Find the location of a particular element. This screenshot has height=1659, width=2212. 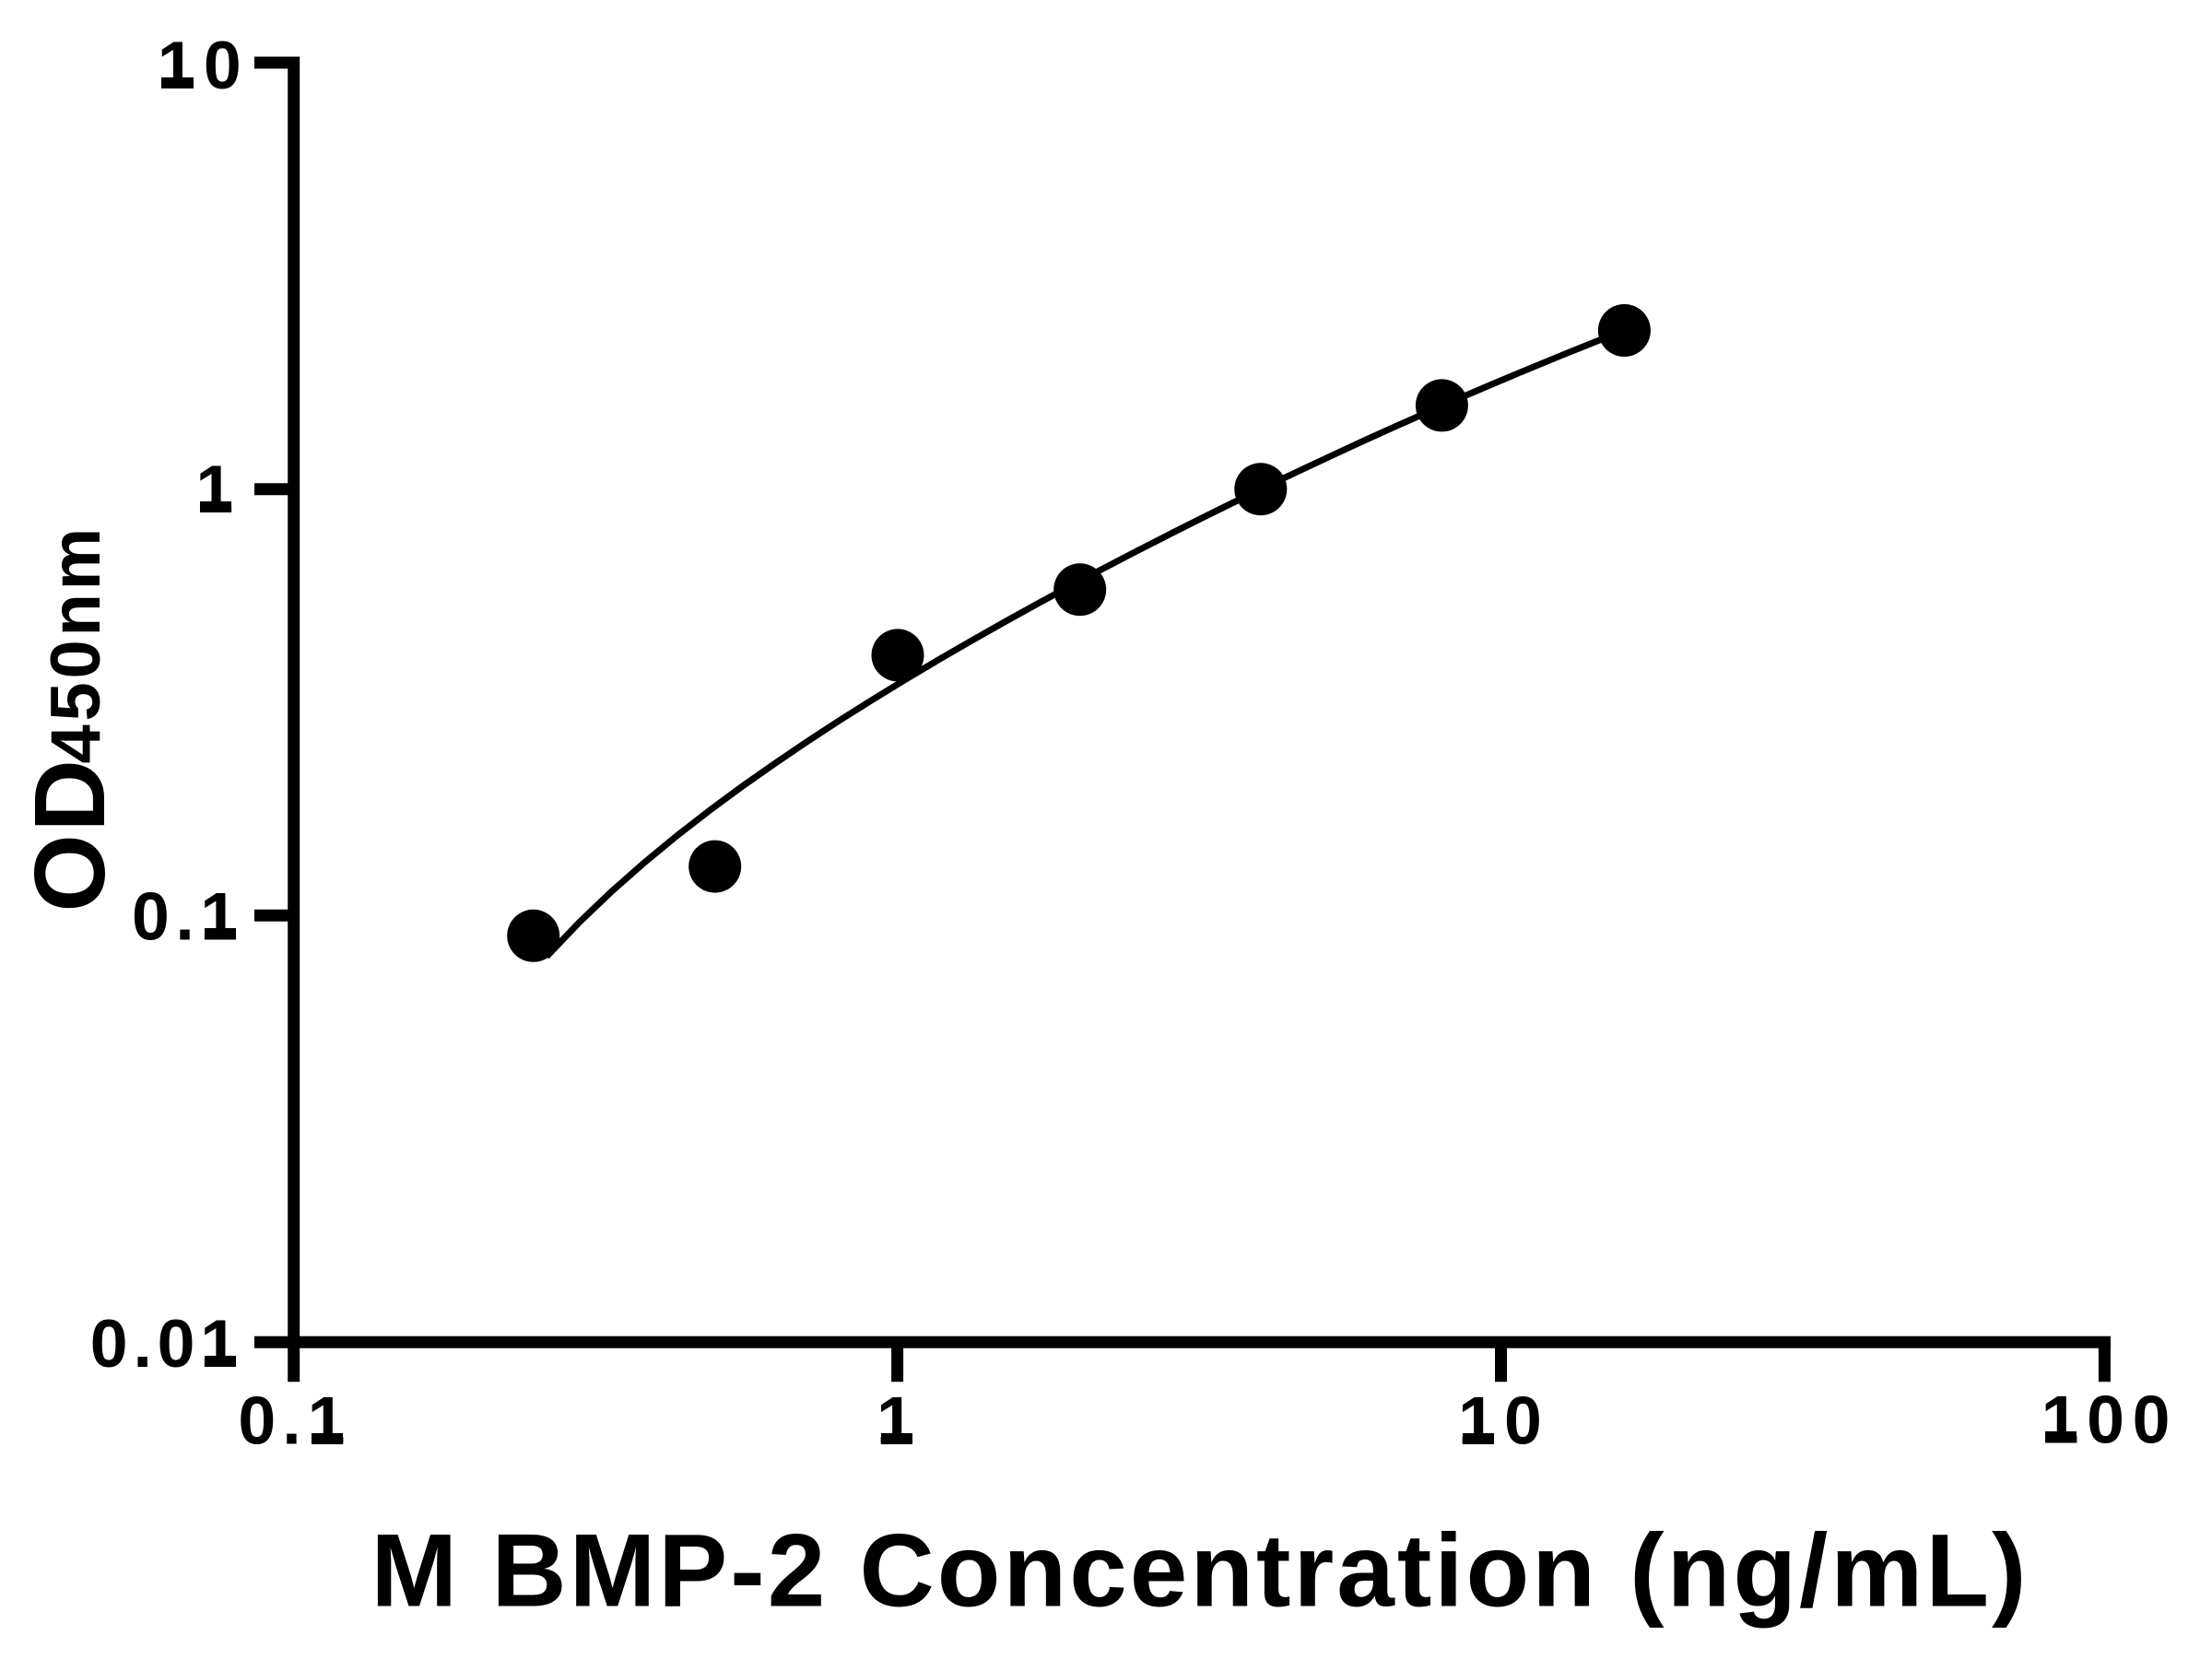

svg-text: OD450nm is located at coordinates (70, 718).